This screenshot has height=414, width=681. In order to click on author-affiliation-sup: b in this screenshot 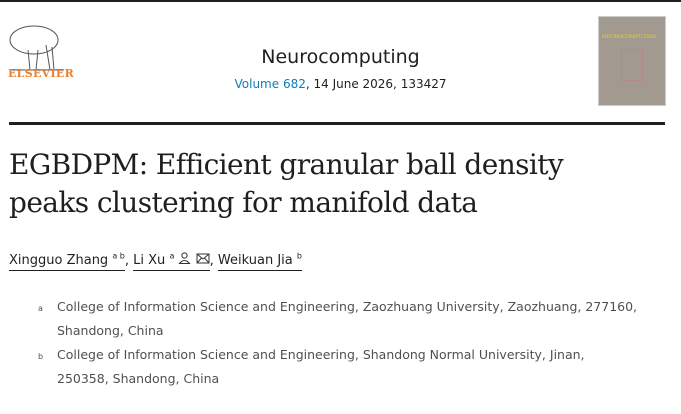, I will do `click(299, 256)`.